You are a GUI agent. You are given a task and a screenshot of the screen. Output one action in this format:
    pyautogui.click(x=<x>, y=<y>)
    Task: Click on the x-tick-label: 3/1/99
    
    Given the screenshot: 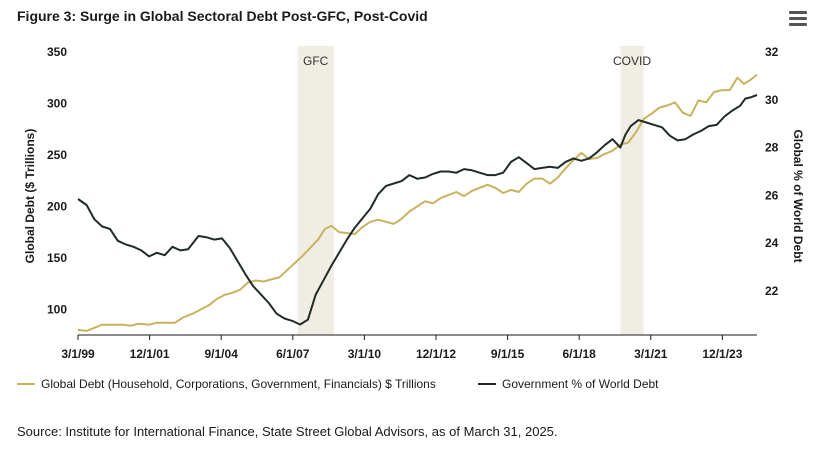 What is the action you would take?
    pyautogui.click(x=78, y=354)
    